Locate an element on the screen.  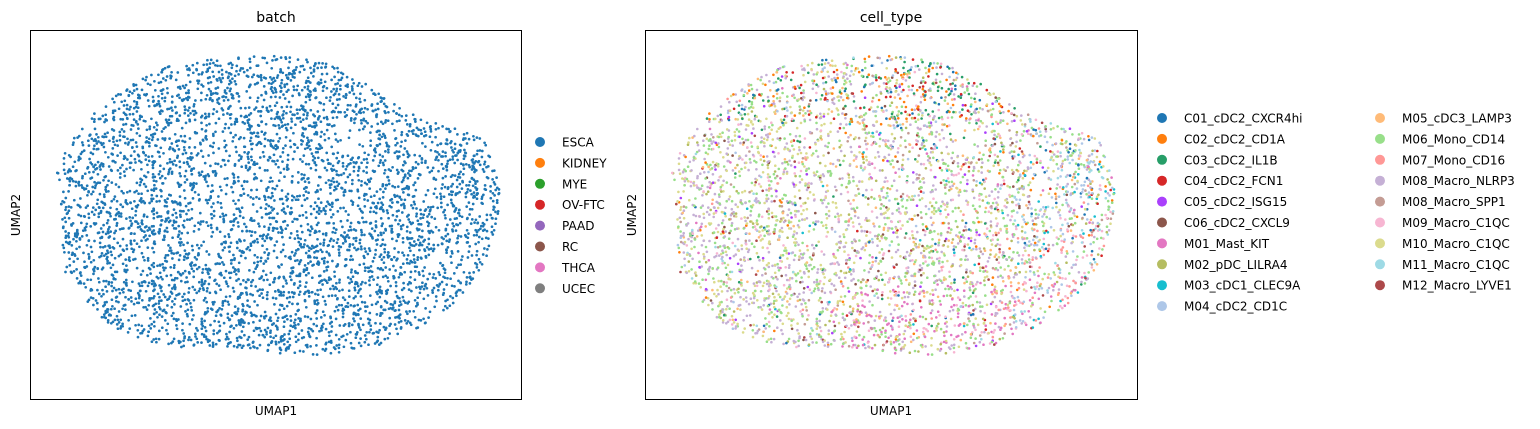
legend-label: KIDNEY is located at coordinates (584, 163).